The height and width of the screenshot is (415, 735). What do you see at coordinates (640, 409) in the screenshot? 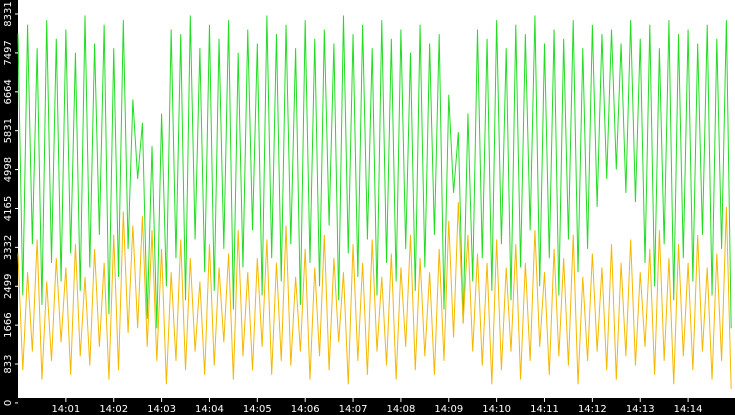
I see `x-tick-label: 14:13` at bounding box center [640, 409].